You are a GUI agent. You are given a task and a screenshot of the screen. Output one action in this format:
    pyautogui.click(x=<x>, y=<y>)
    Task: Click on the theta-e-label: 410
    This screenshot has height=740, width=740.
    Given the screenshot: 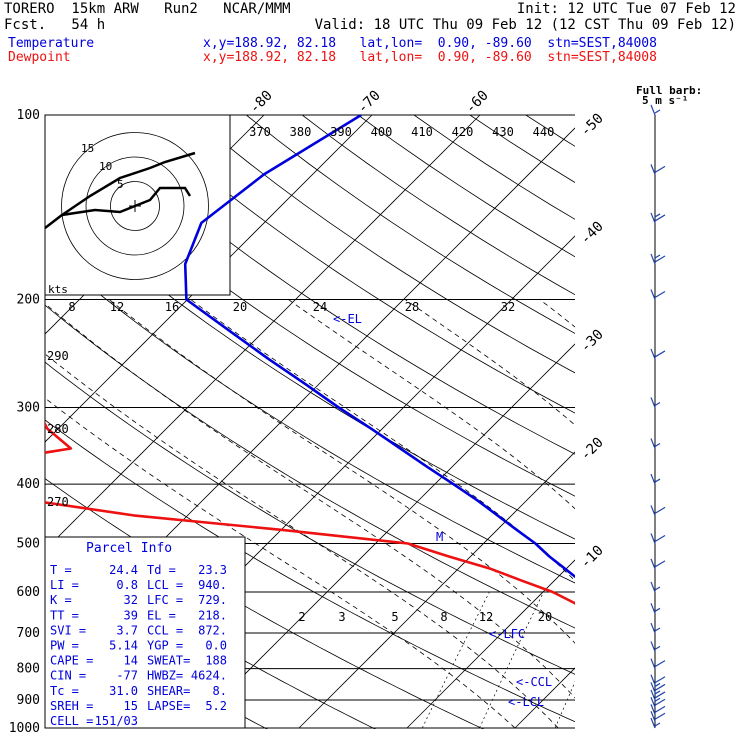 What is the action you would take?
    pyautogui.click(x=422, y=132)
    